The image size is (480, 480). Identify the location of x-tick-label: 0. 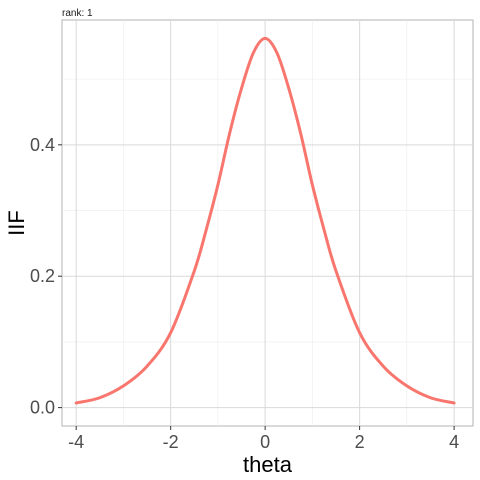
(265, 442).